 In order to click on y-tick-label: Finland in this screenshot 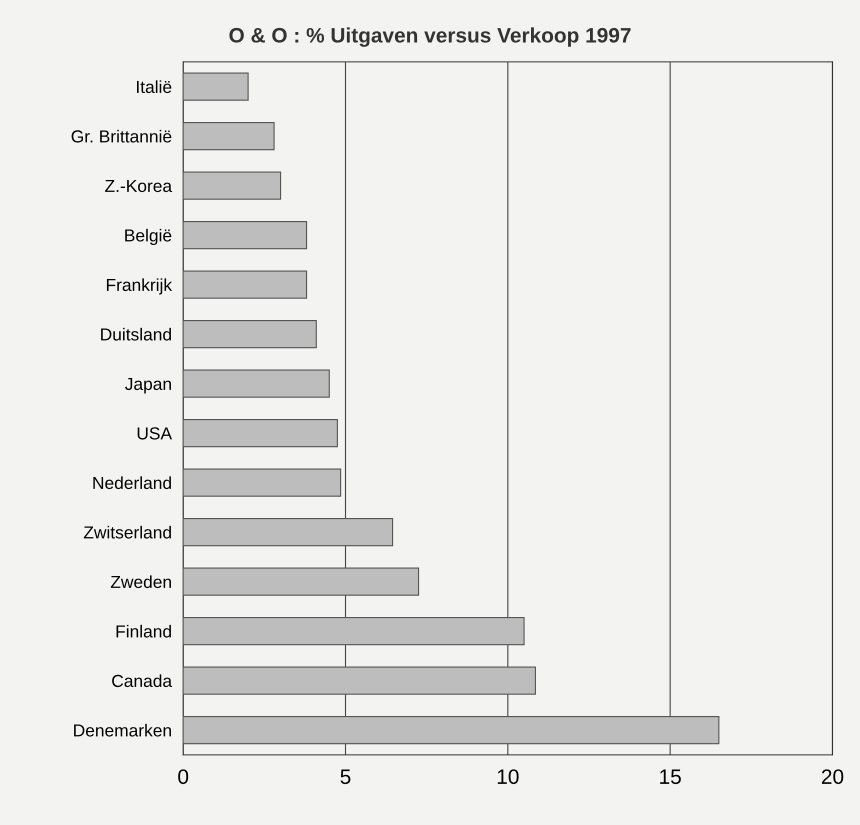, I will do `click(143, 631)`.